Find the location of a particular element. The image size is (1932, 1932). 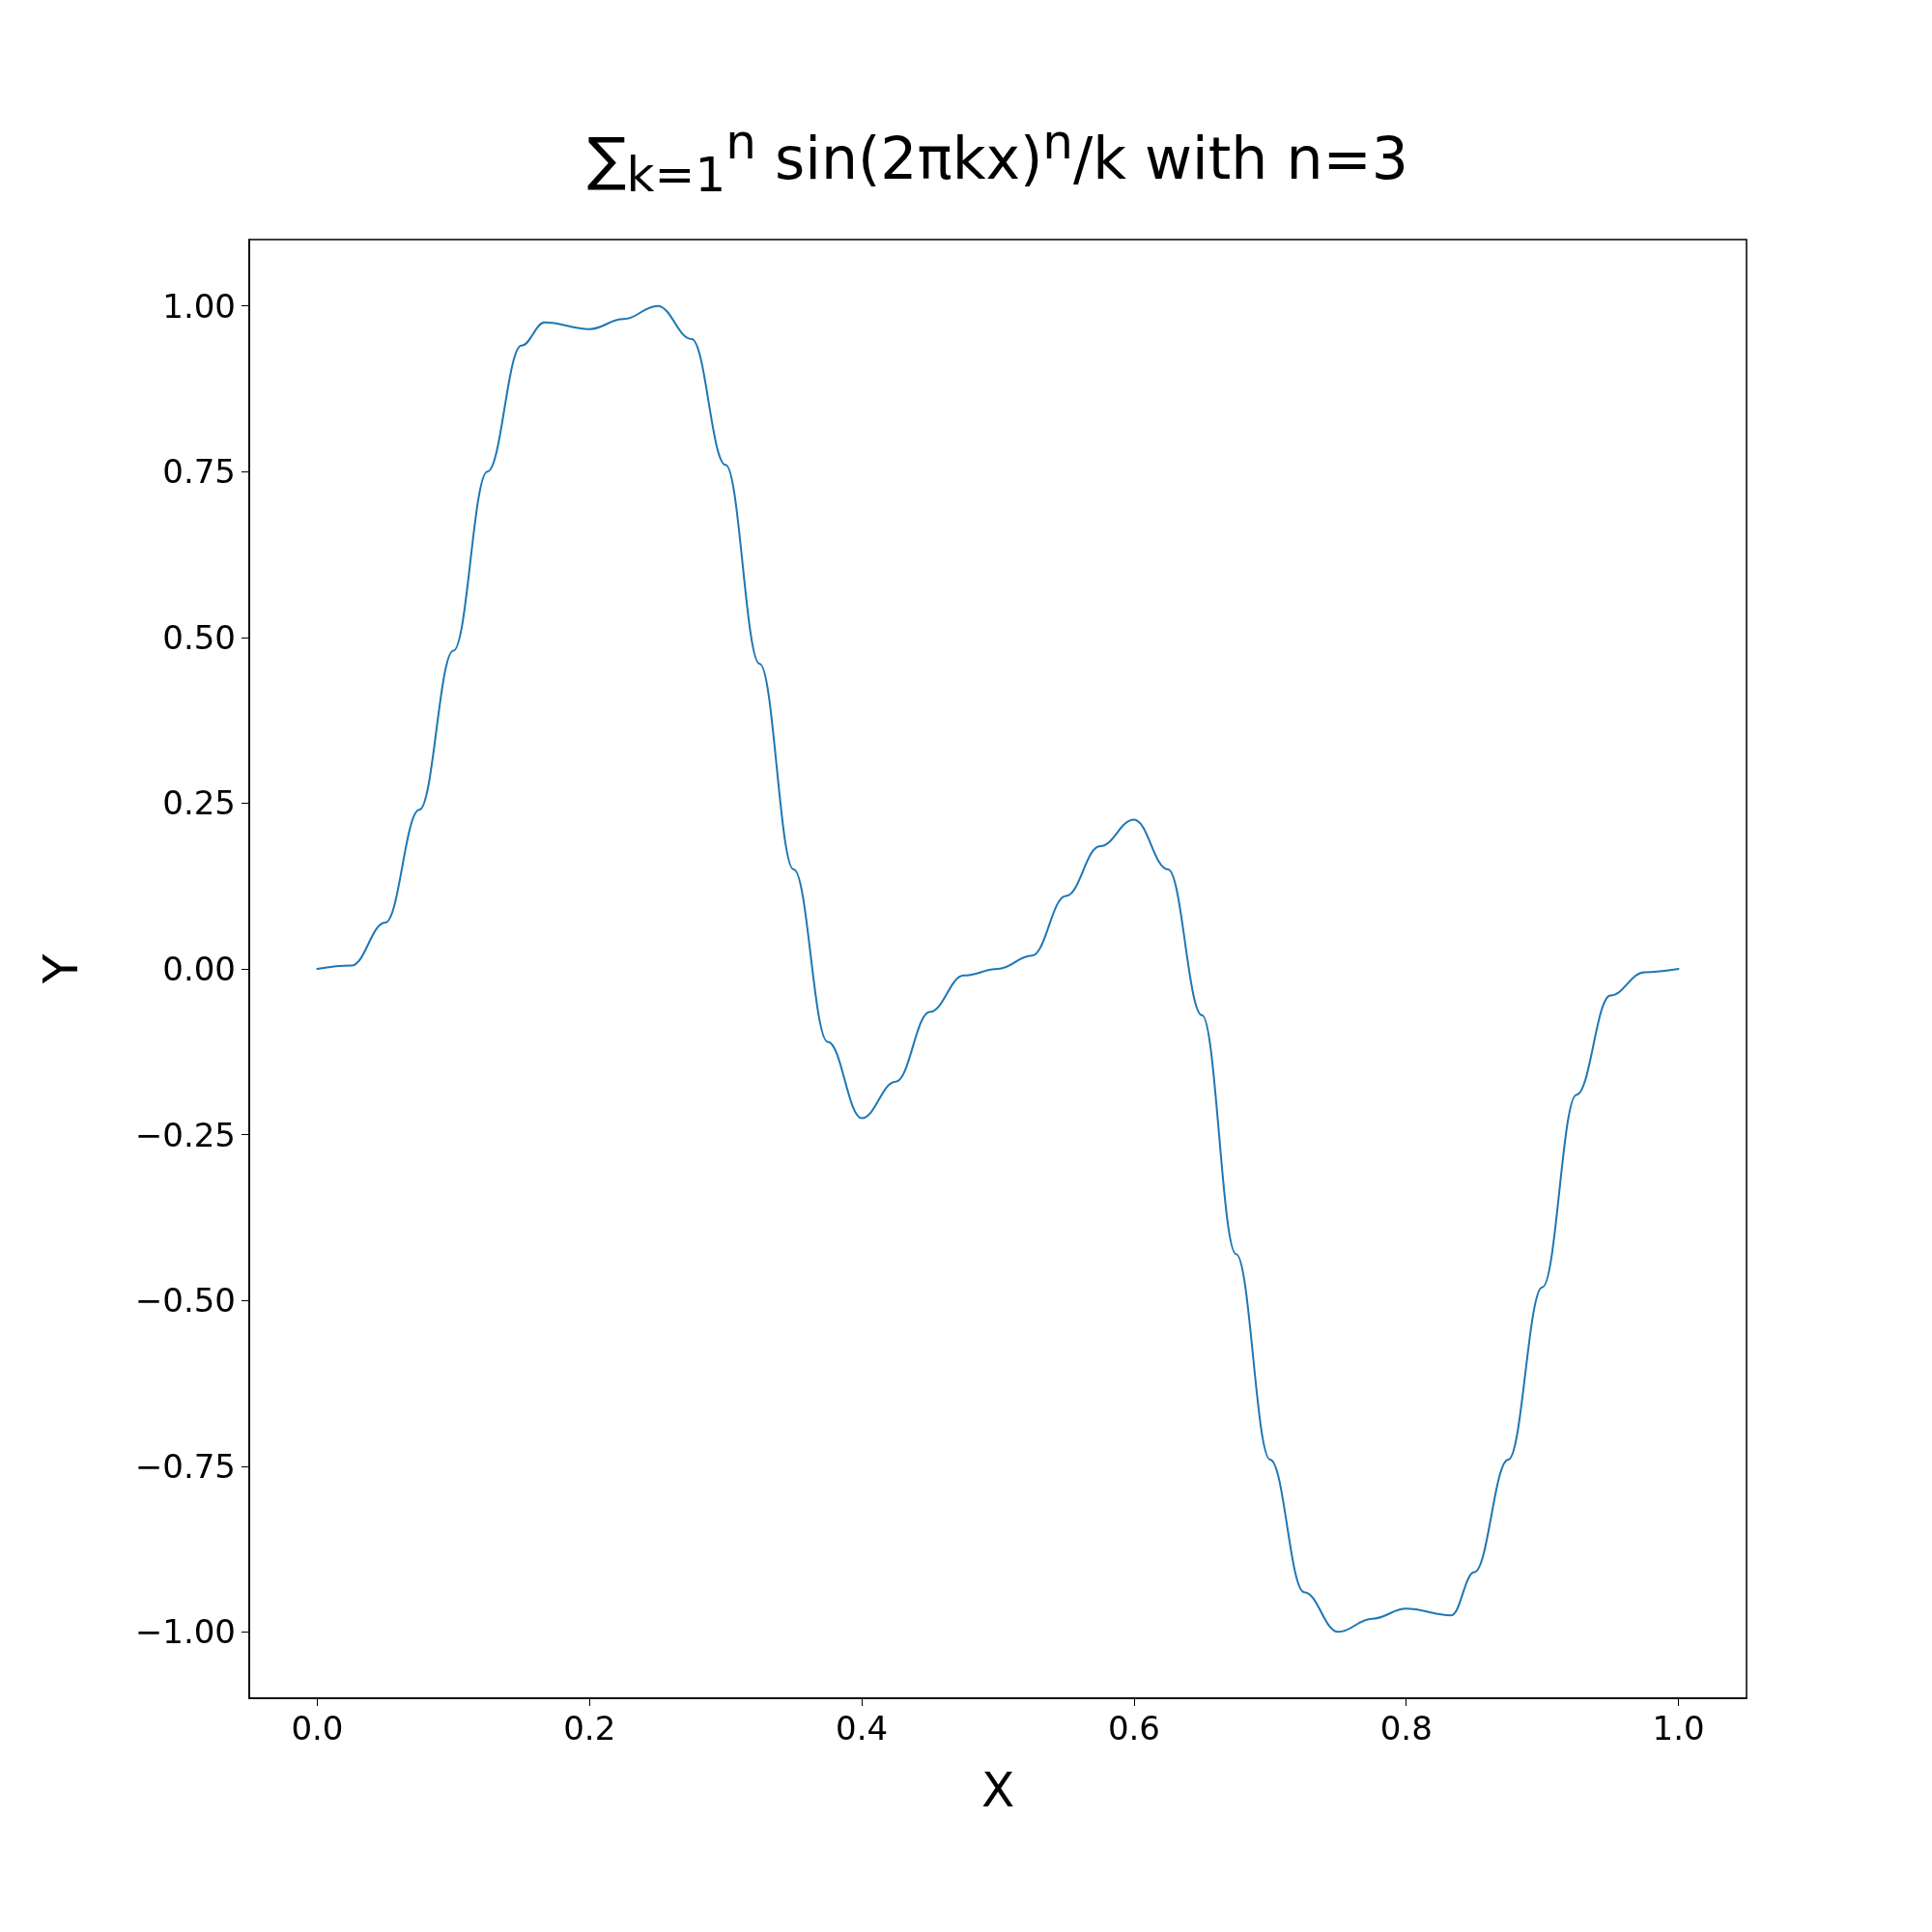

y-tick-label: −0.75 is located at coordinates (185, 1466).